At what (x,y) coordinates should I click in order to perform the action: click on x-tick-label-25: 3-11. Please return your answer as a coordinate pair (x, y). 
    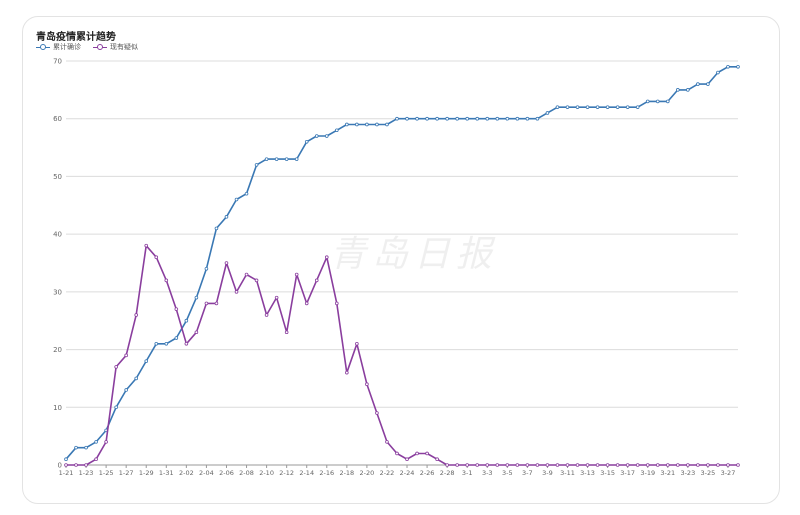
    Looking at the image, I should click on (567, 473).